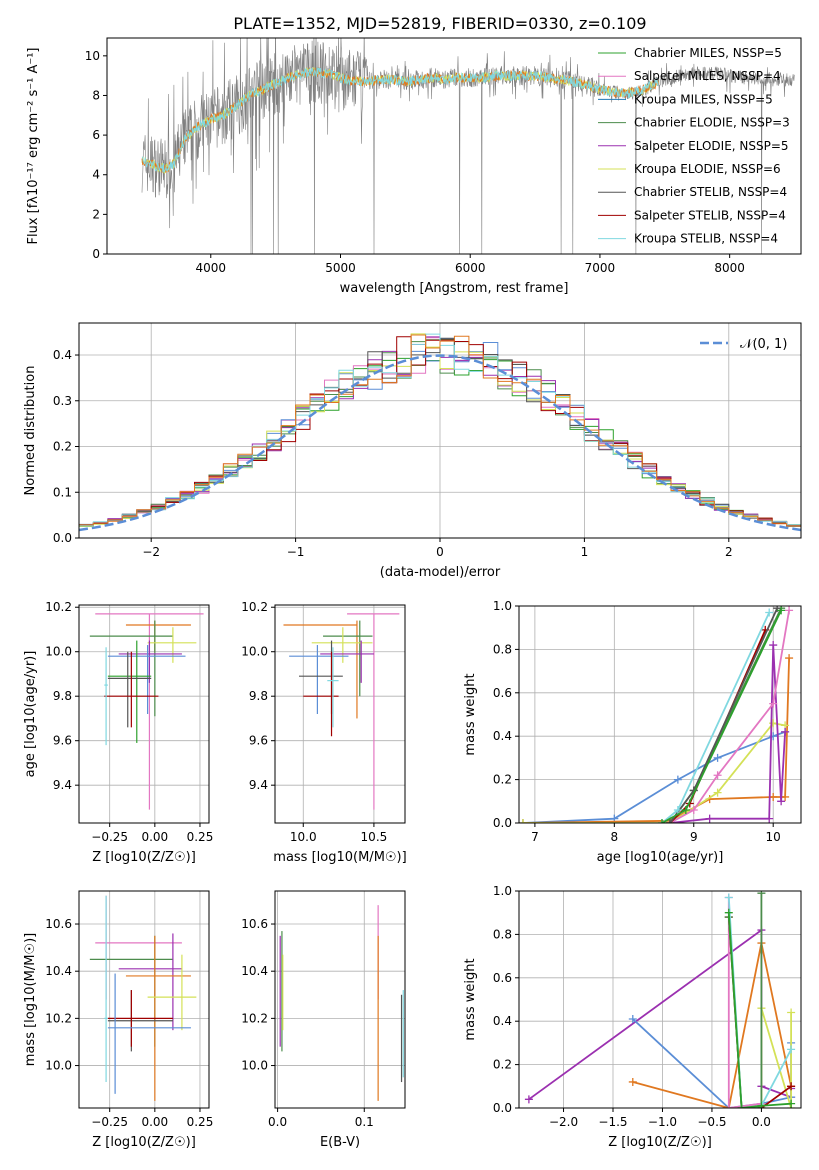 This screenshot has width=819, height=1170. I want to click on y-axis-label: age [log10(age/yr)], so click(30, 714).